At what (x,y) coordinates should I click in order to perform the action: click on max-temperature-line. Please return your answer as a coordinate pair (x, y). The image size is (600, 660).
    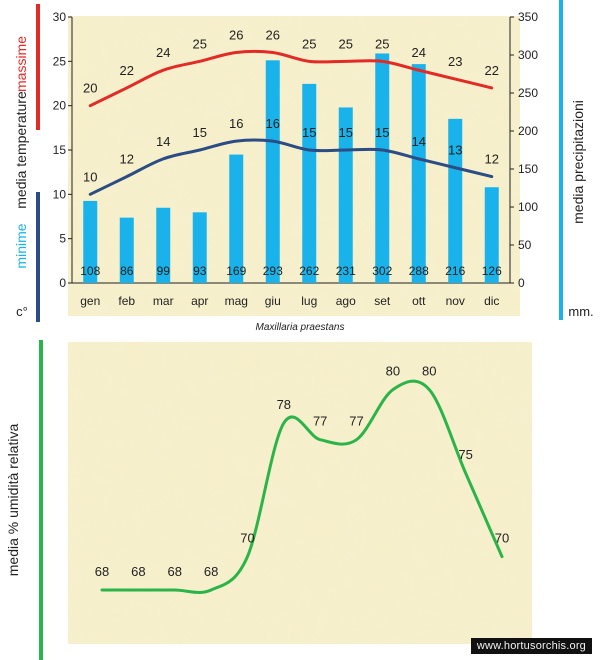
    Looking at the image, I should click on (291, 78).